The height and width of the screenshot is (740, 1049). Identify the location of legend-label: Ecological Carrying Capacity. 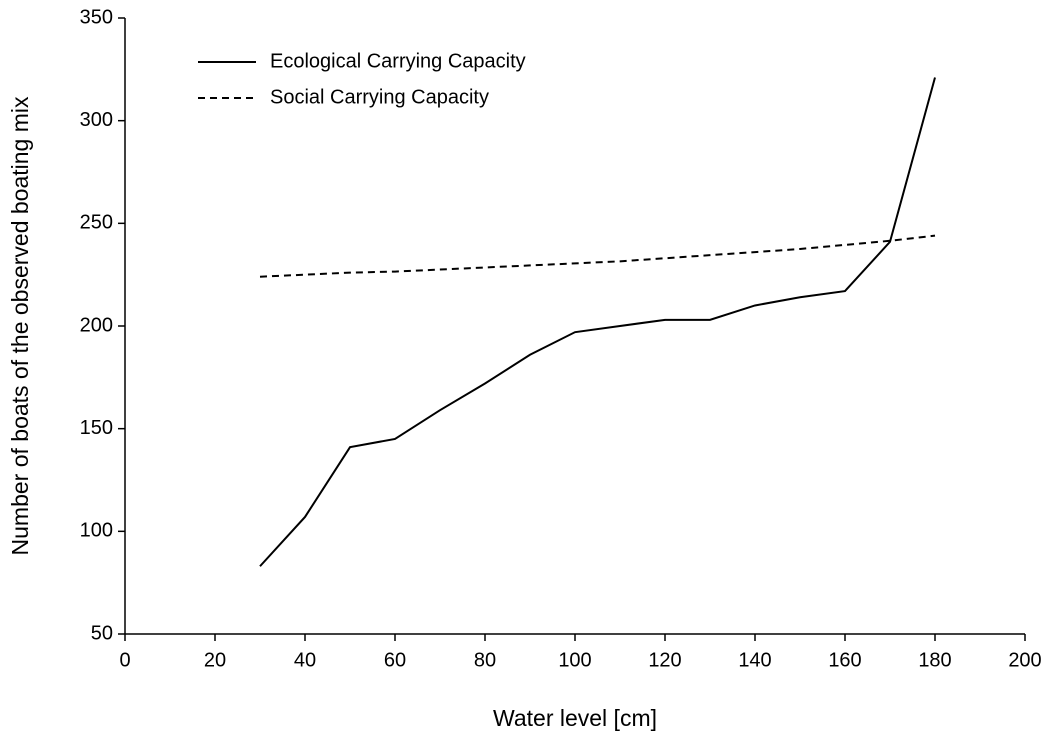
(398, 61).